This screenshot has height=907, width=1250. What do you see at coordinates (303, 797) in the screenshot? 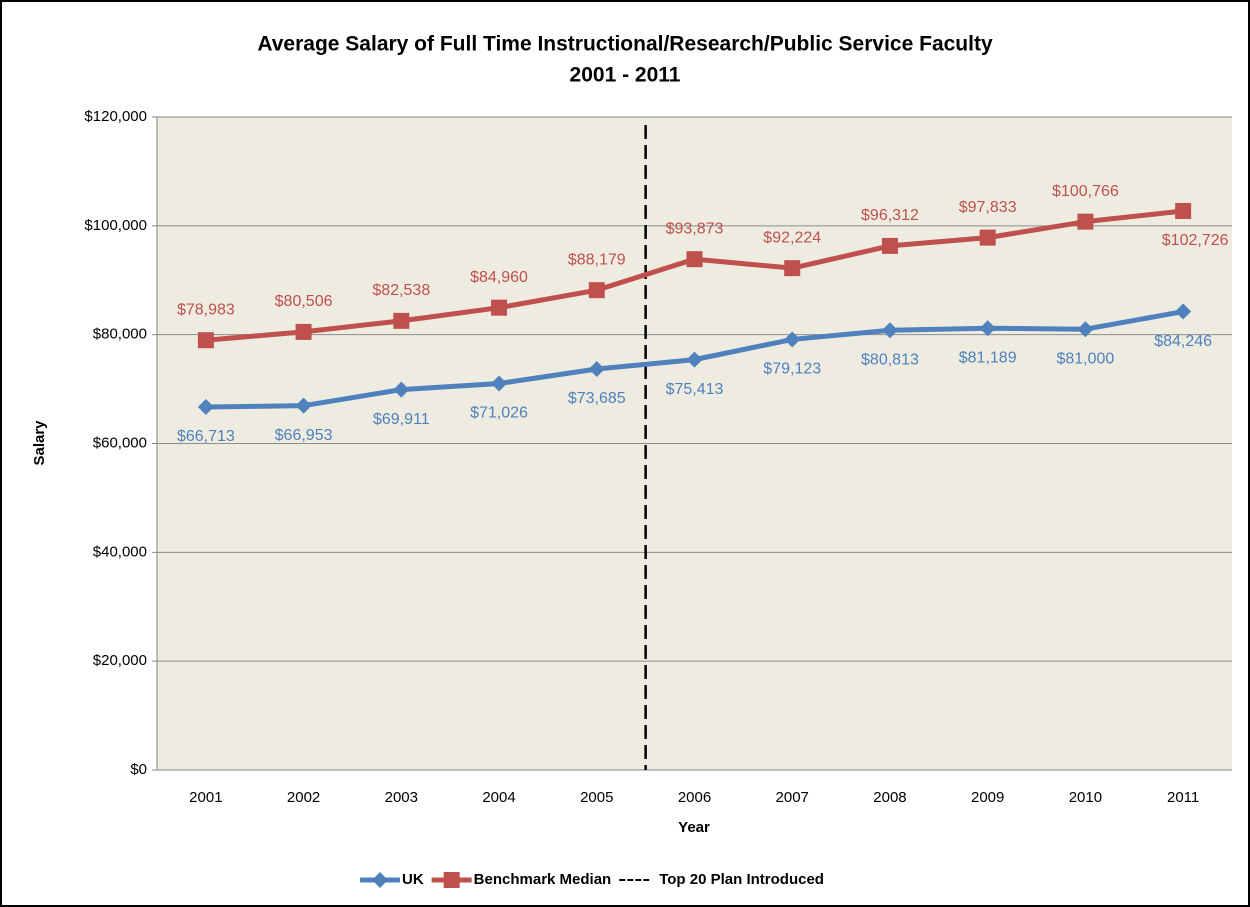
I see `x-tick-label: 2002` at bounding box center [303, 797].